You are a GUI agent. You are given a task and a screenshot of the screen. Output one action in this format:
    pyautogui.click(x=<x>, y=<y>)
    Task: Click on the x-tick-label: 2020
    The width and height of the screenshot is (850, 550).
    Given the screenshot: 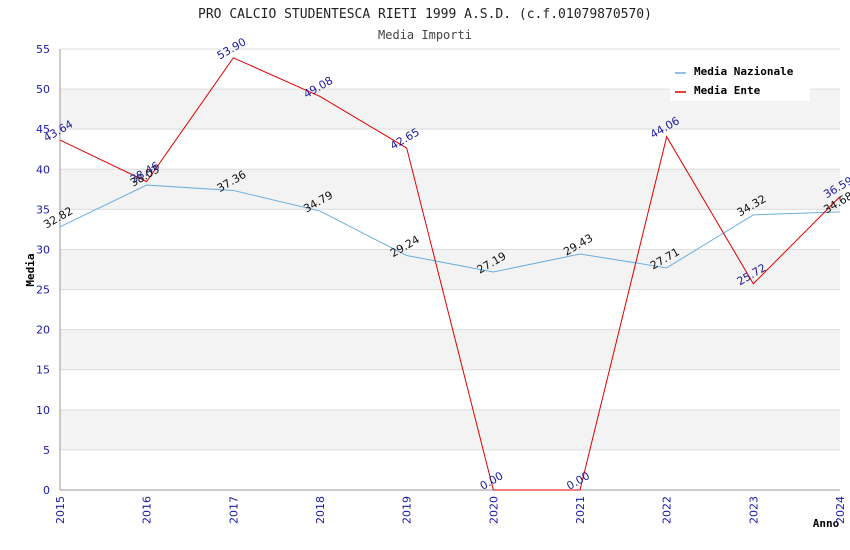 What is the action you would take?
    pyautogui.click(x=493, y=510)
    